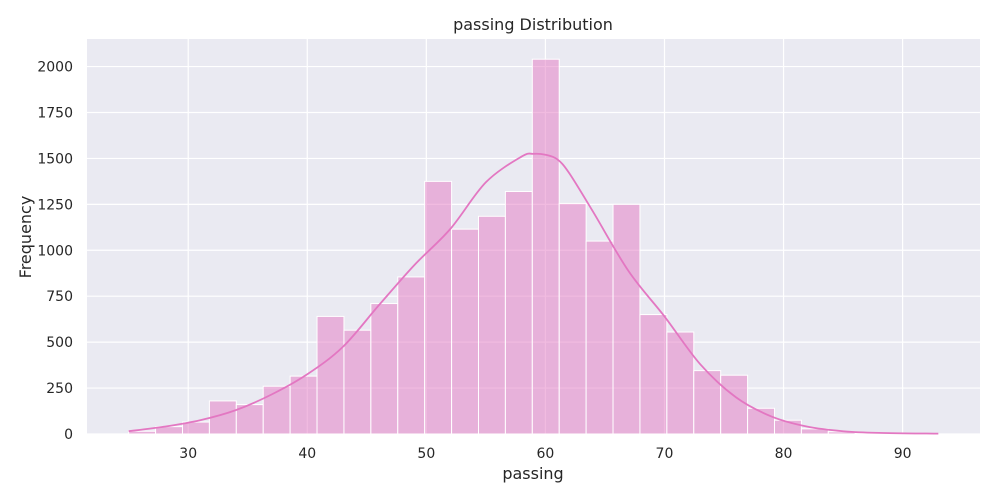 The height and width of the screenshot is (500, 1000). I want to click on x-tick-labels: 30 40 50 60 70 80 90, so click(545, 454).